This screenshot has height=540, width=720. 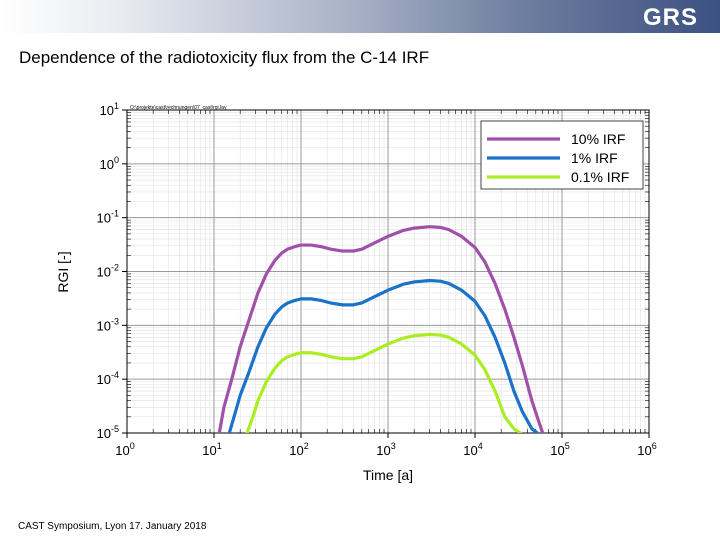 I want to click on y-tick-label: 10⁰, so click(x=109, y=163).